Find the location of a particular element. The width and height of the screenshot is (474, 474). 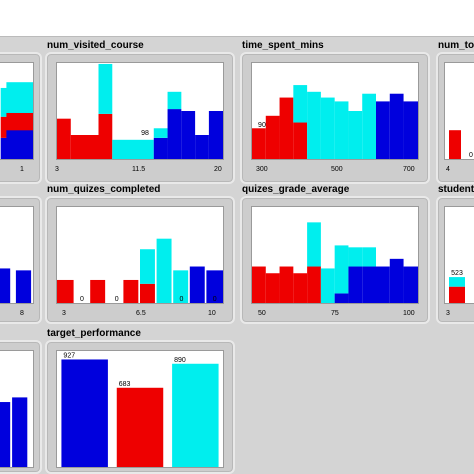

panel-p4 is located at coordinates (21, 260).